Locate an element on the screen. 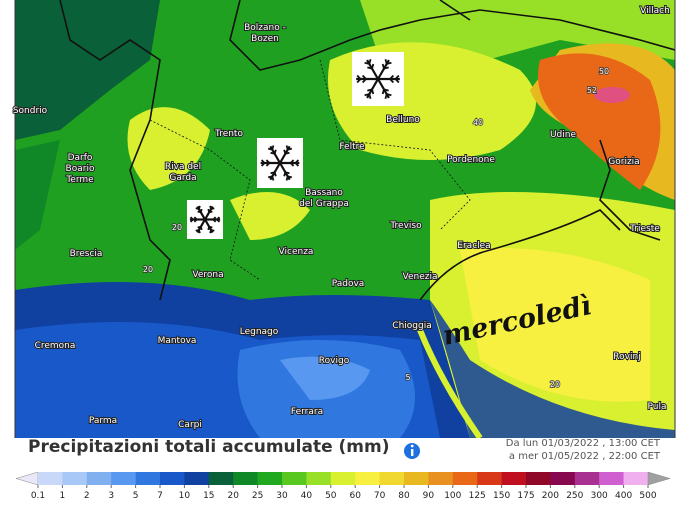 The image size is (696, 510). colorbar-tick-label: 400 is located at coordinates (623, 496).